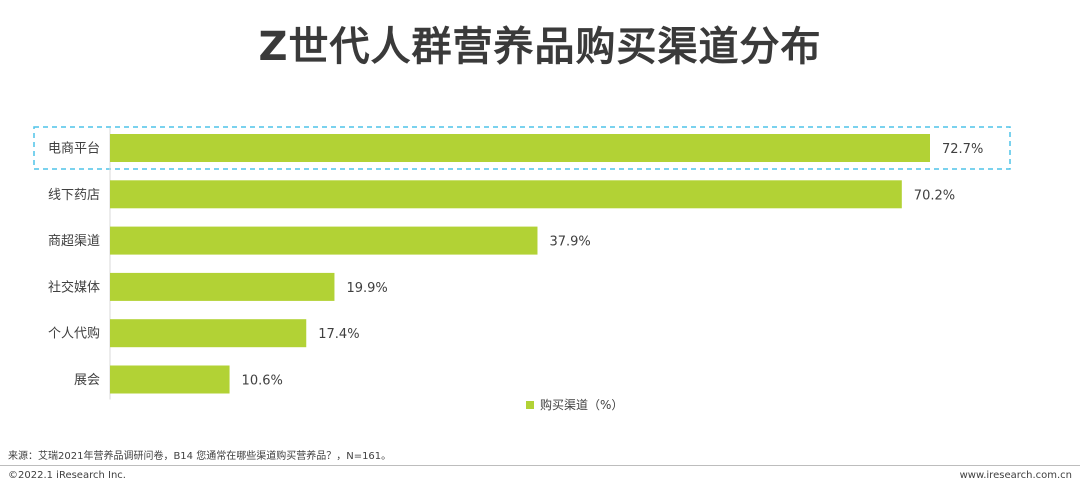 The image size is (1080, 489). Describe the element at coordinates (569, 242) in the screenshot. I see `value-label: 37.9%` at that location.